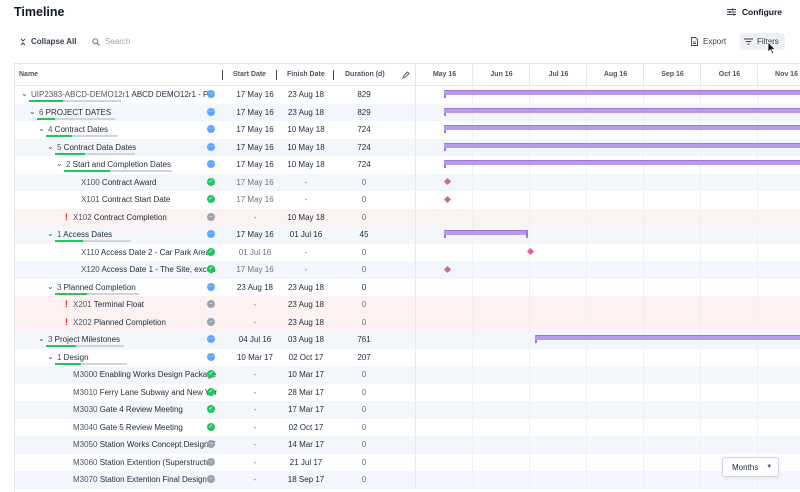 The height and width of the screenshot is (492, 800). I want to click on timeline-row: ! X201 Terminal Float – - 23 Aug 18 0, so click(407, 305).